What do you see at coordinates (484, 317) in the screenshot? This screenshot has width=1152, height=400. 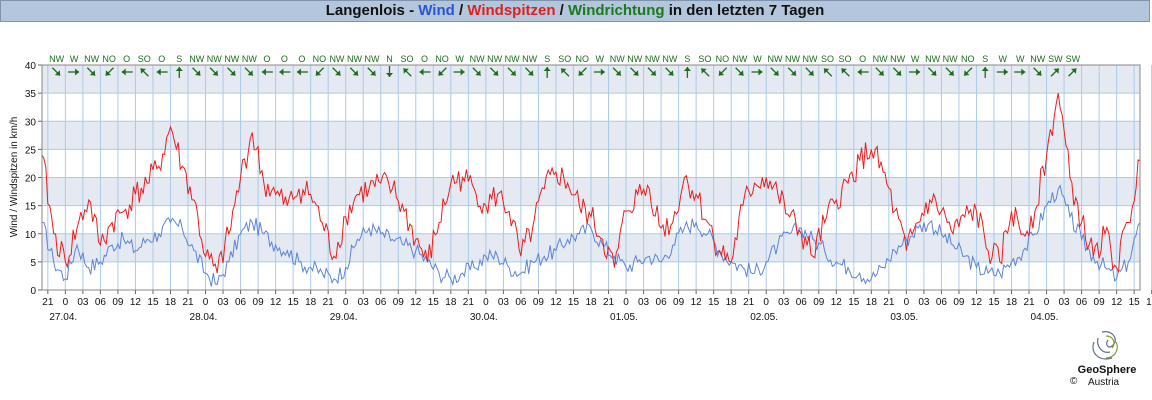 I see `day-label: 30.04.` at bounding box center [484, 317].